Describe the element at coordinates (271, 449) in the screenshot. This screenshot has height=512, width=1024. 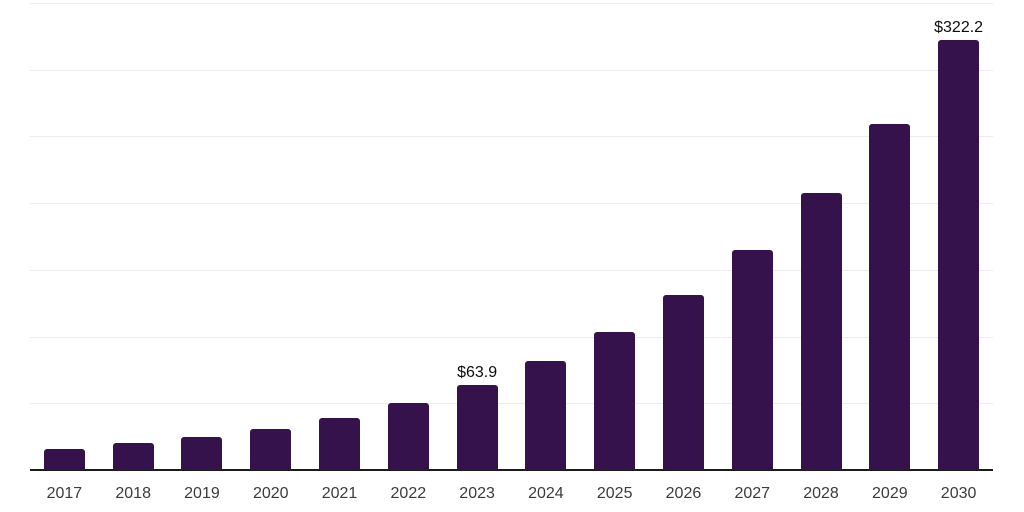
I see `bar-2020` at that location.